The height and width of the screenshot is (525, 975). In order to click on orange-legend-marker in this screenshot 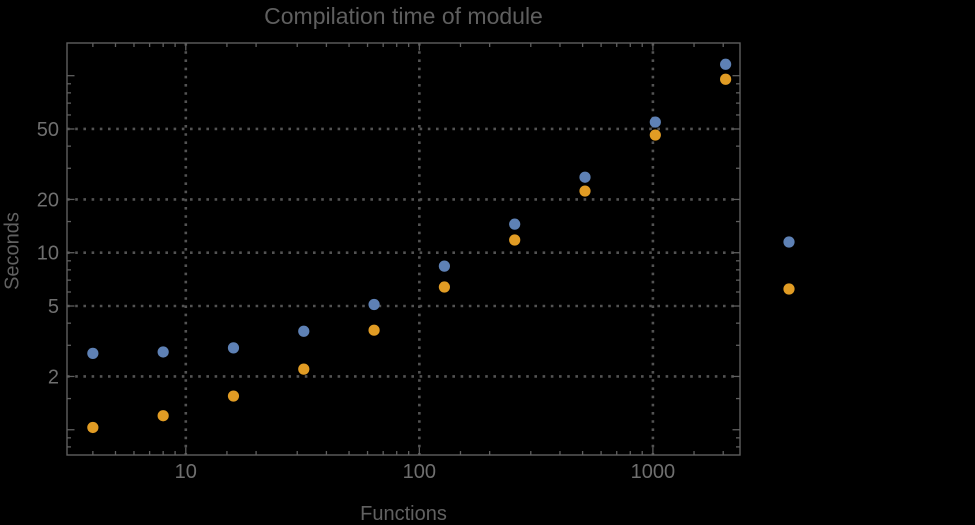, I will do `click(789, 289)`.